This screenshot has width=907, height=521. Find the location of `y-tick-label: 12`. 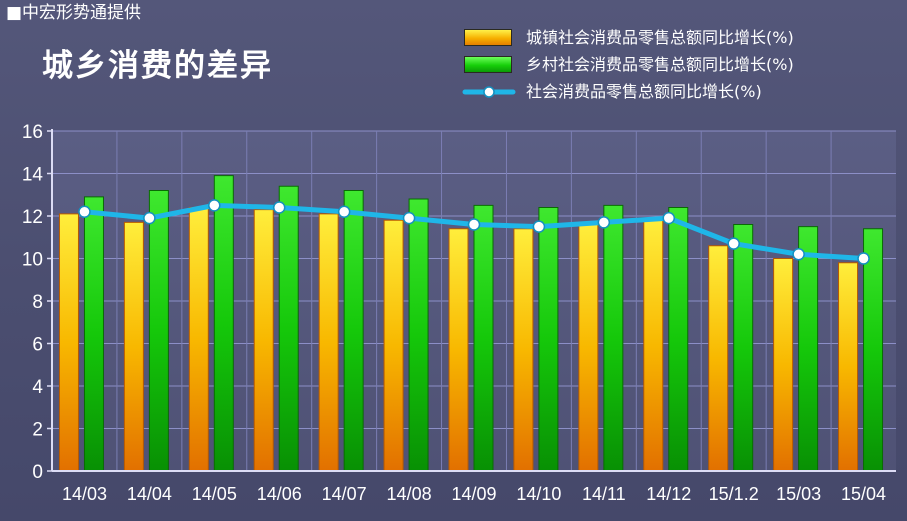

y-tick-label: 12 is located at coordinates (32, 217).